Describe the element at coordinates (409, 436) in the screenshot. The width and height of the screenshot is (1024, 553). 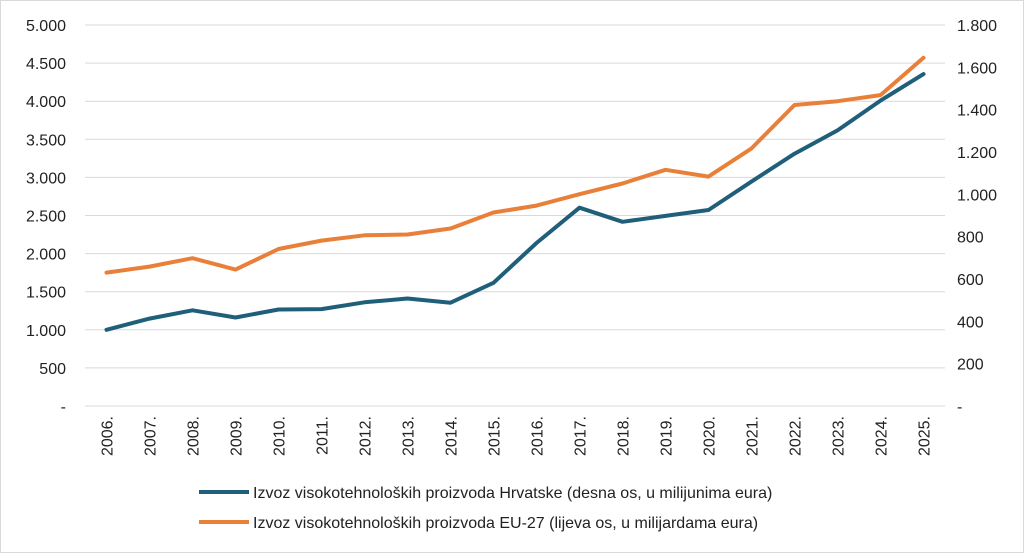
I see `x-axis-tick-label: 2013.` at that location.